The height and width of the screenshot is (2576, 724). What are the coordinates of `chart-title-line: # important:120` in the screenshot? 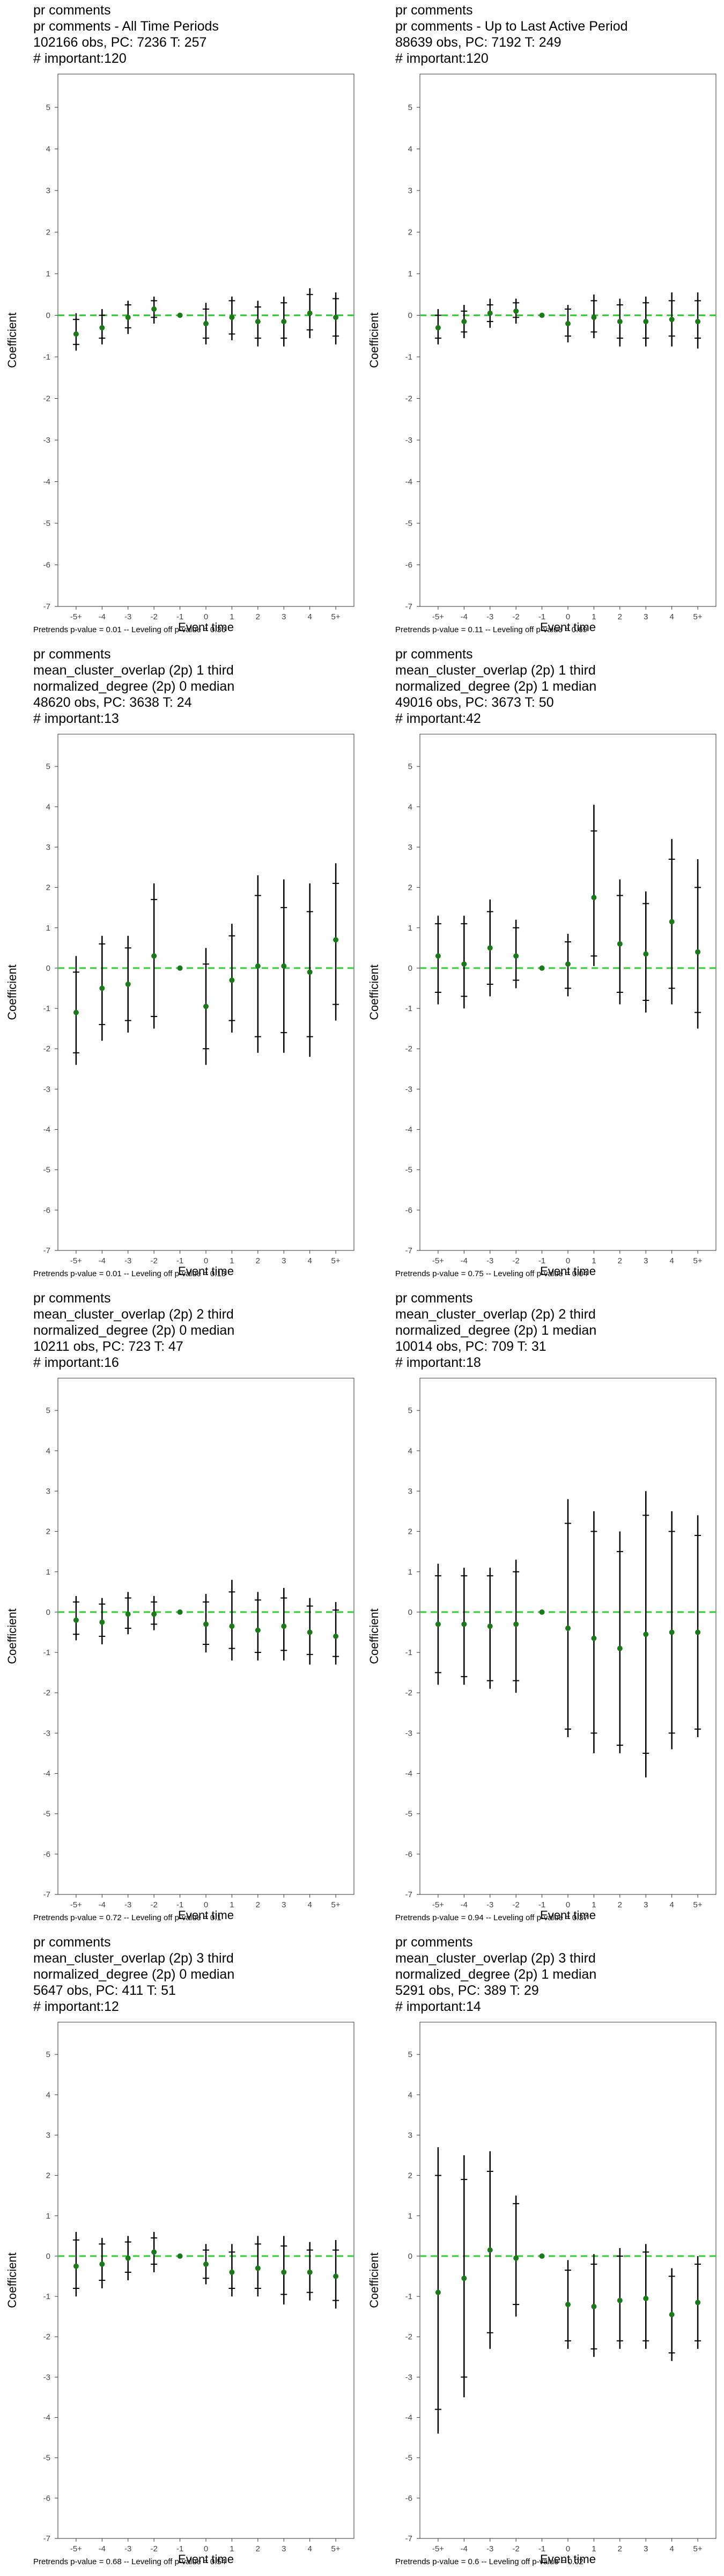 It's located at (80, 58).